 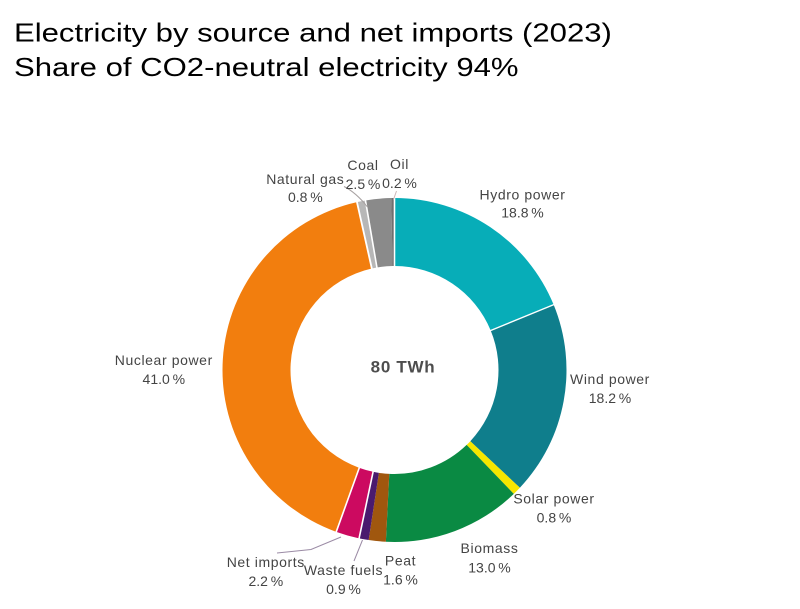 I want to click on svg-text: 41.0 %, so click(x=164, y=379).